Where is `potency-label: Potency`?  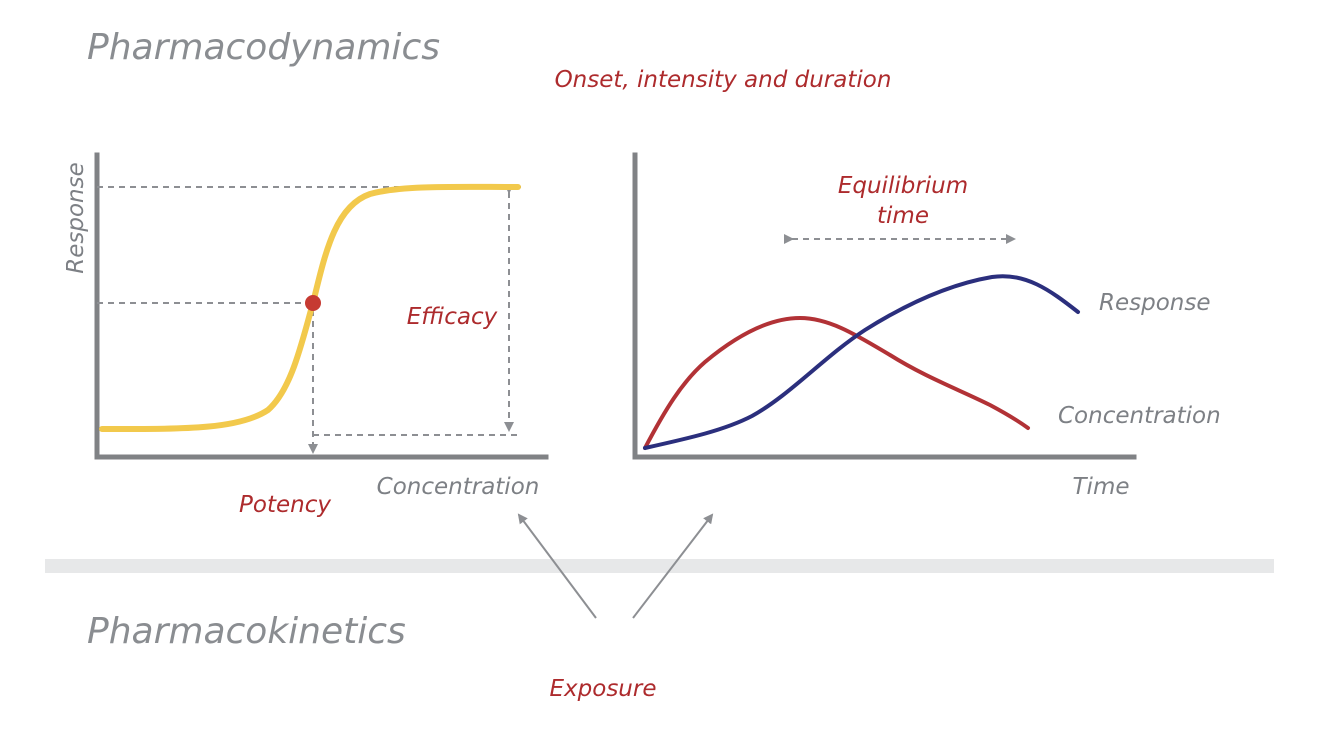
potency-label: Potency is located at coordinates (285, 505).